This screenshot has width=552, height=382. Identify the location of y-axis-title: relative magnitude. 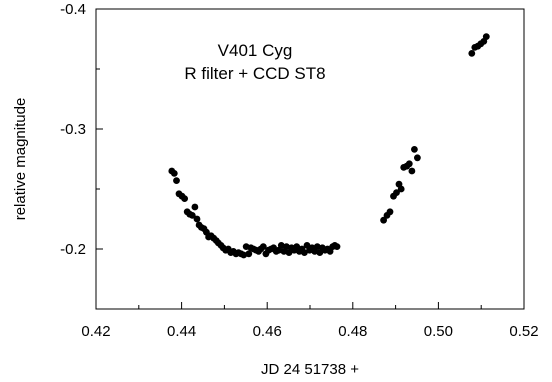
(20, 159).